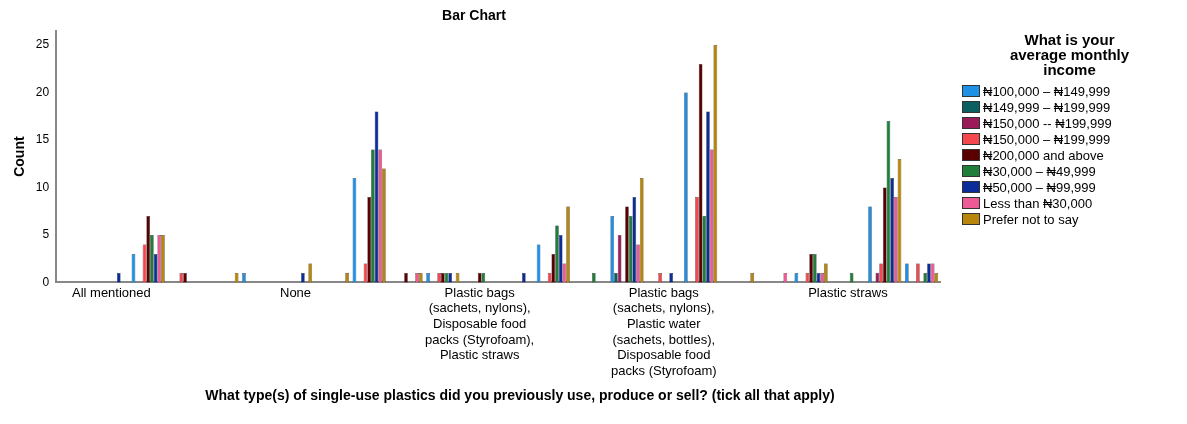 The width and height of the screenshot is (1187, 424). I want to click on x-tick-label: None, so click(295, 292).